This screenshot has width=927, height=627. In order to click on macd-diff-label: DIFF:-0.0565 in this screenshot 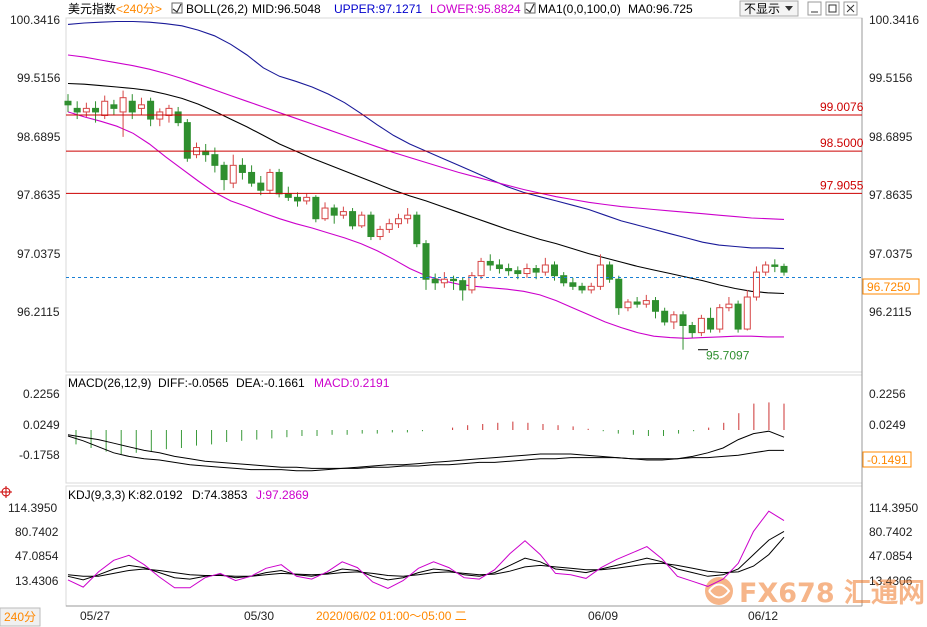, I will do `click(193, 383)`.